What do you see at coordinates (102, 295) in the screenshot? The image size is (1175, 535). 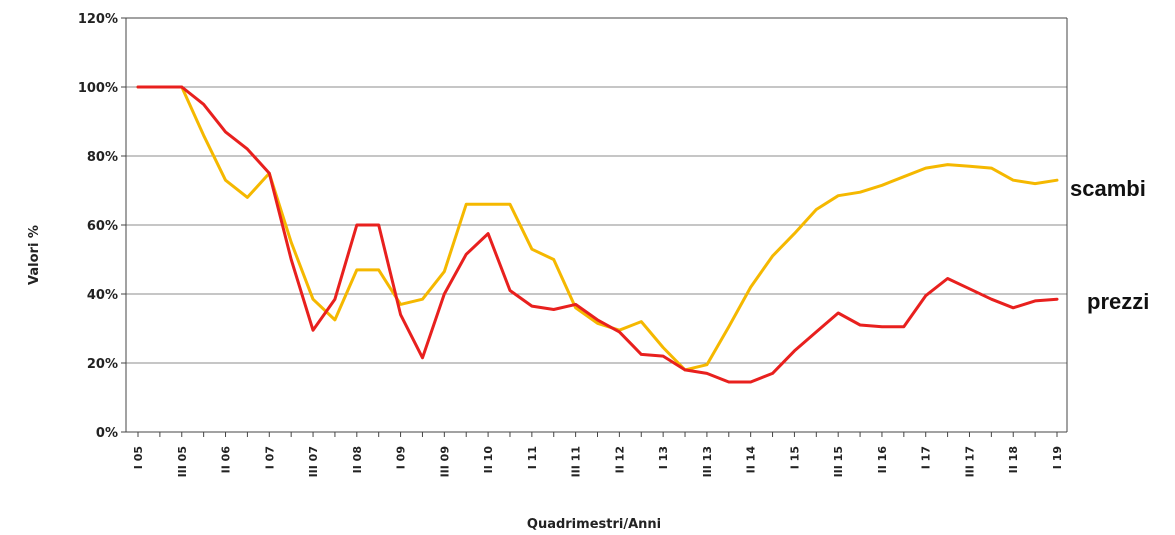 I see `y-tick-label: 40%` at bounding box center [102, 295].